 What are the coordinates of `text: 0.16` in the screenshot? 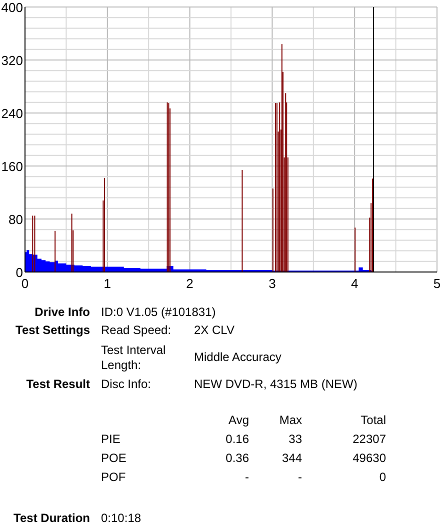 It's located at (238, 439).